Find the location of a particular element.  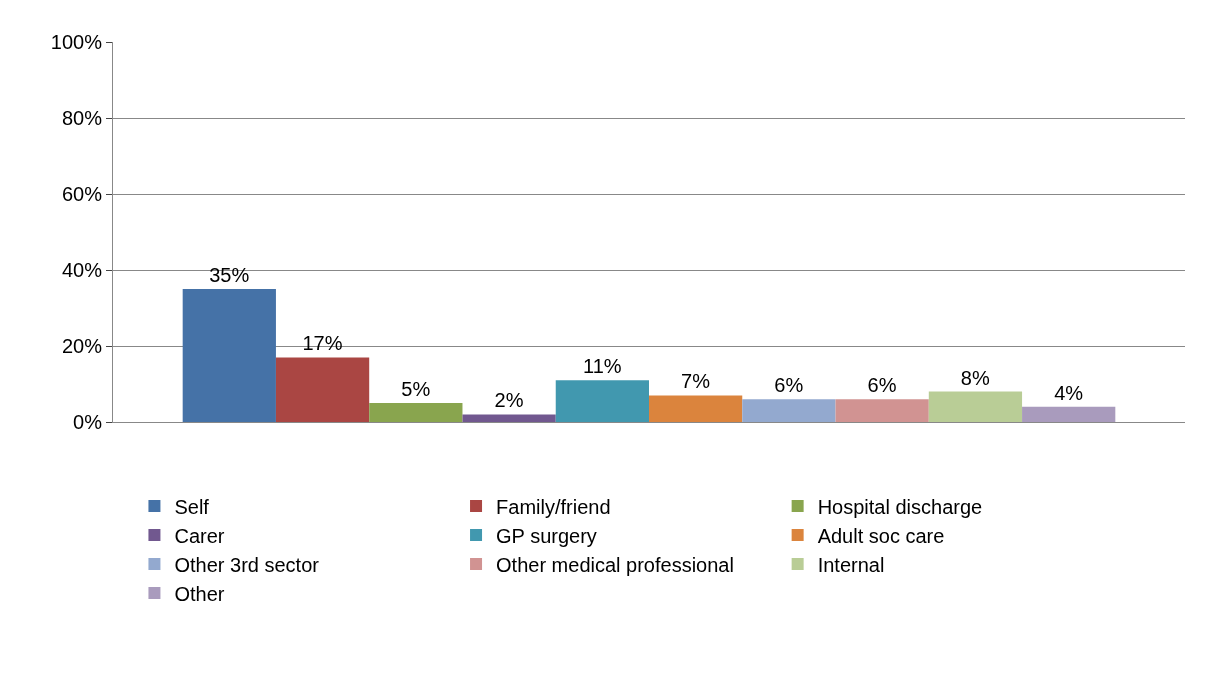

legend-label: Adult soc care is located at coordinates (881, 535).